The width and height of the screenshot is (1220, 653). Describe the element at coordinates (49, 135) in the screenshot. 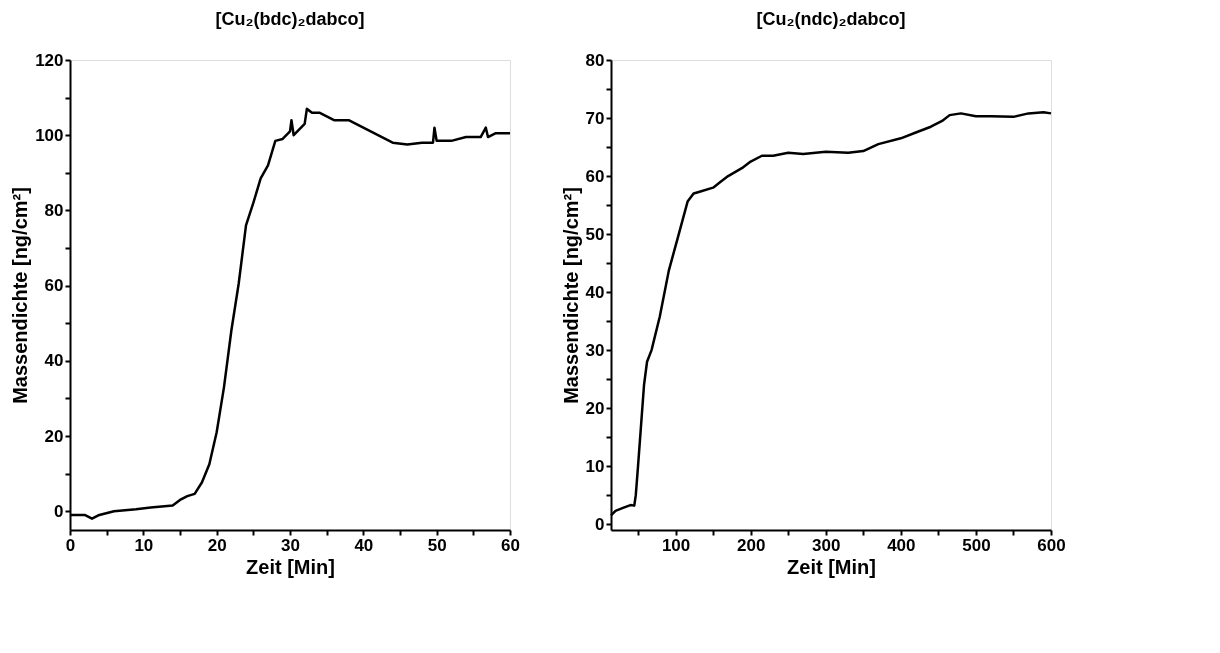

I see `y-tick-label: 100` at that location.